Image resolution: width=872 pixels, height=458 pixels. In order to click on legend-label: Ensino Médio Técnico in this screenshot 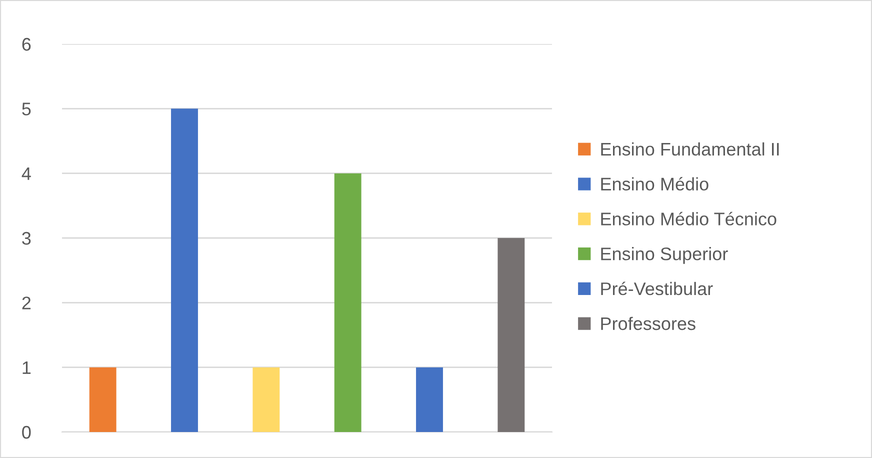, I will do `click(688, 219)`.